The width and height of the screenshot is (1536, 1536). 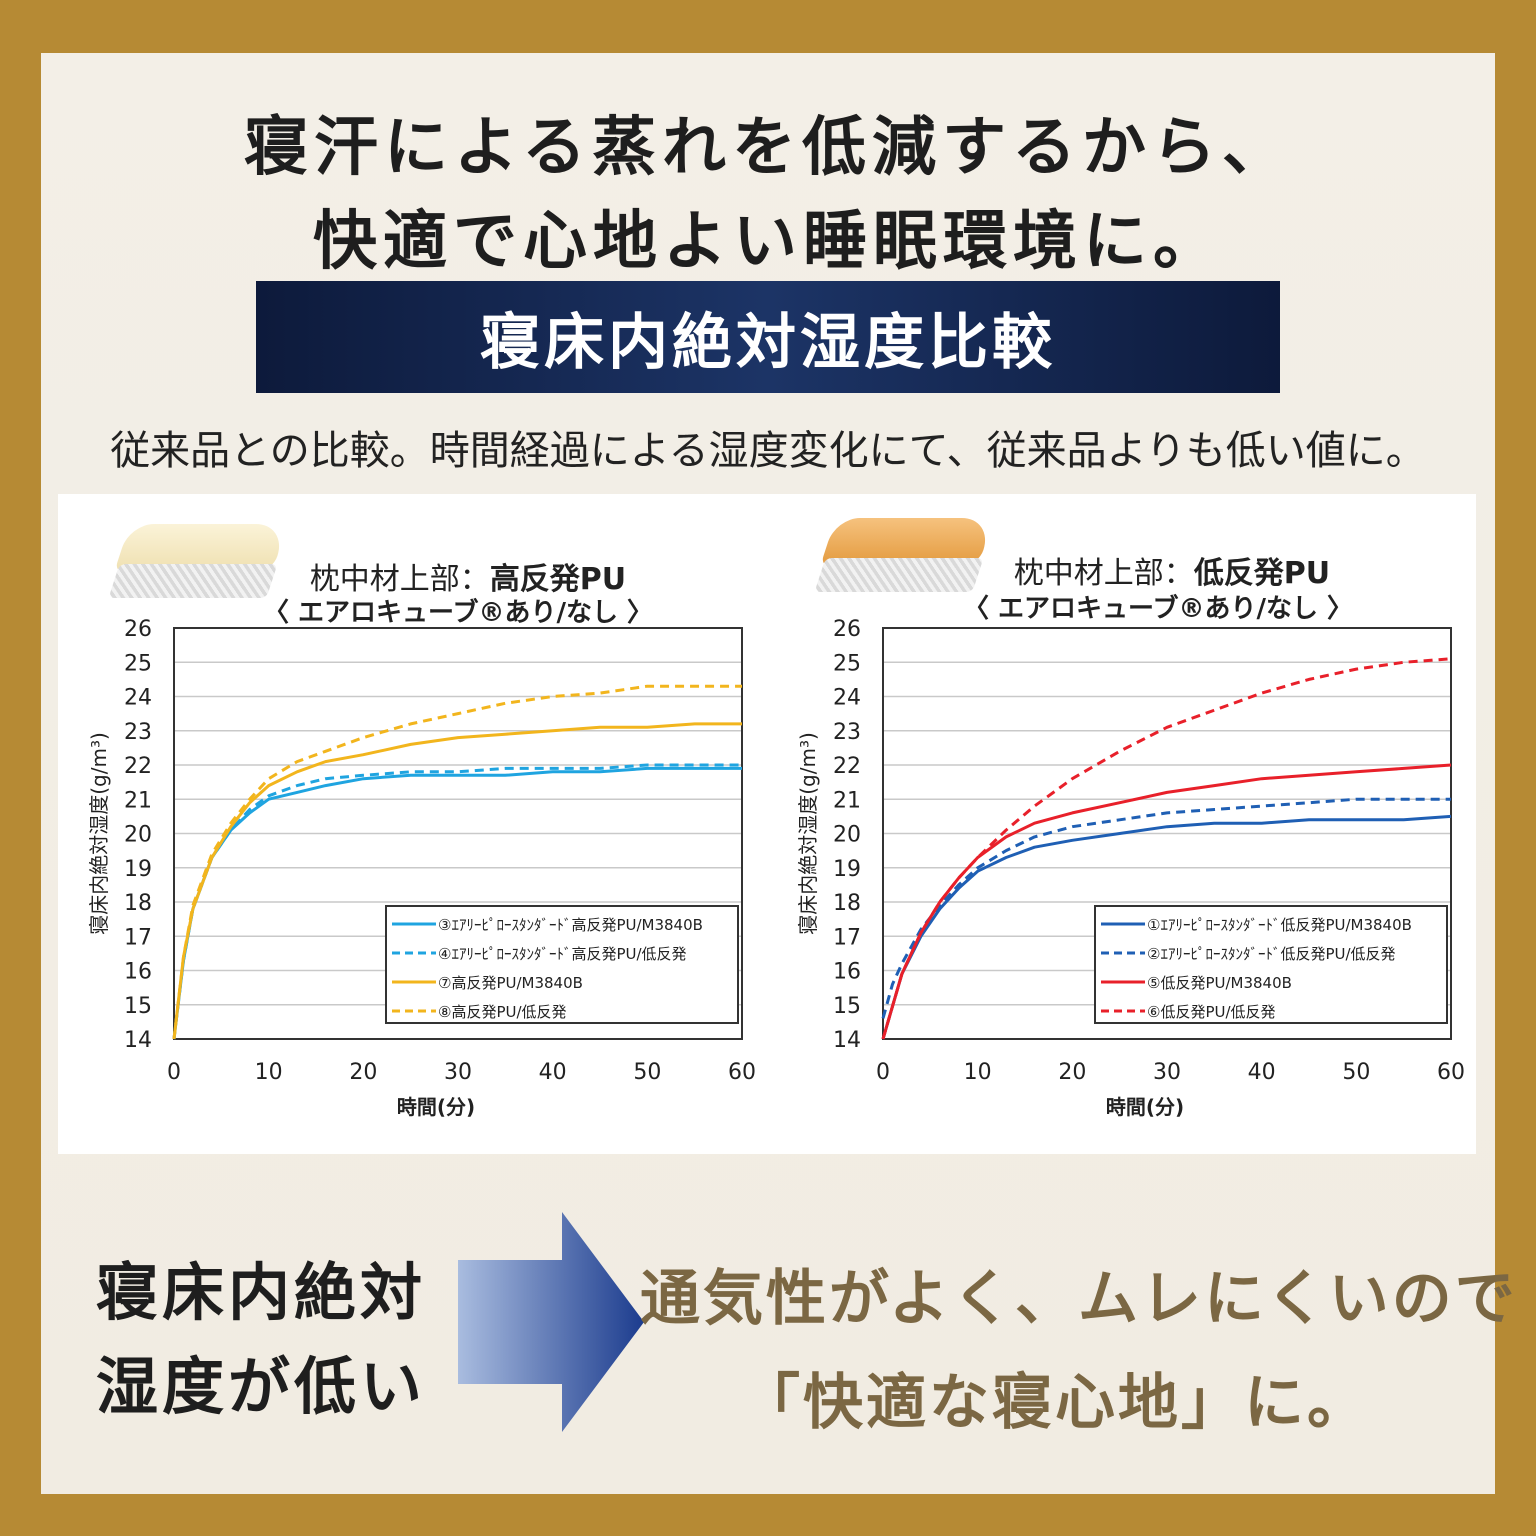 I want to click on conclusion-right-line-1: 通気性がよく、ムレにくいので, so click(x=1079, y=1299).